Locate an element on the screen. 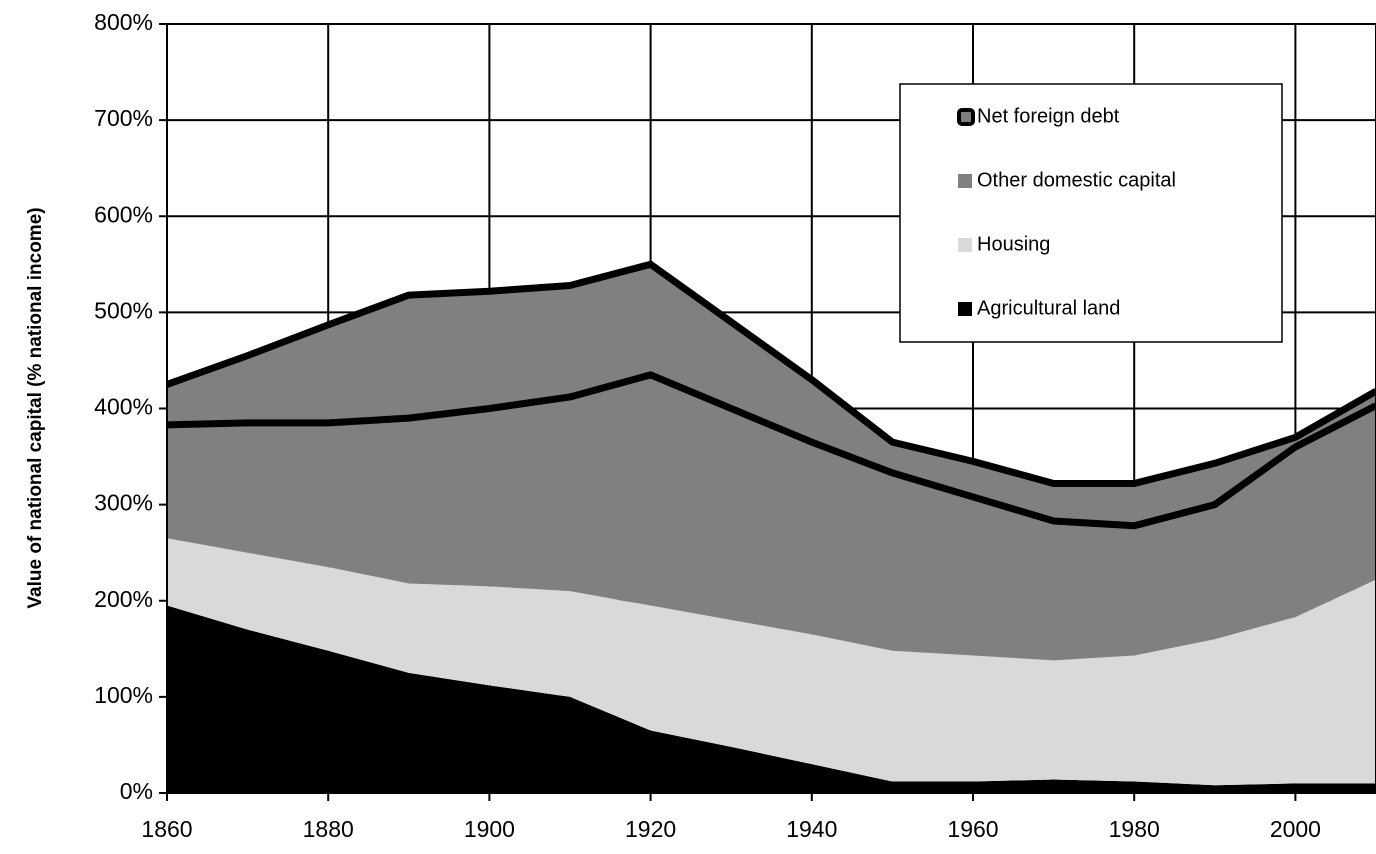  legend-label: Housing is located at coordinates (1013, 244).